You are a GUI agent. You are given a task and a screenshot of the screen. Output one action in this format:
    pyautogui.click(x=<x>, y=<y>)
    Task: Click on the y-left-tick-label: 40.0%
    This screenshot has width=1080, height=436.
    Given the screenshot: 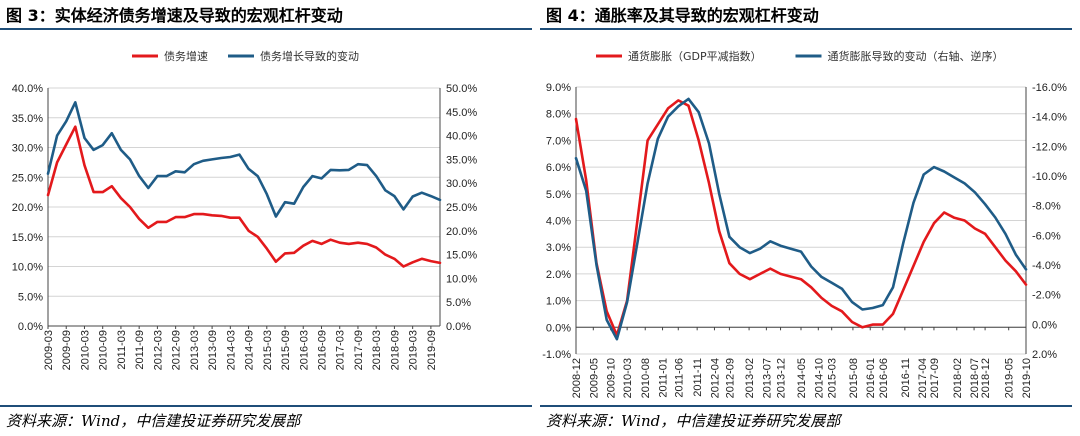 What is the action you would take?
    pyautogui.click(x=27, y=89)
    